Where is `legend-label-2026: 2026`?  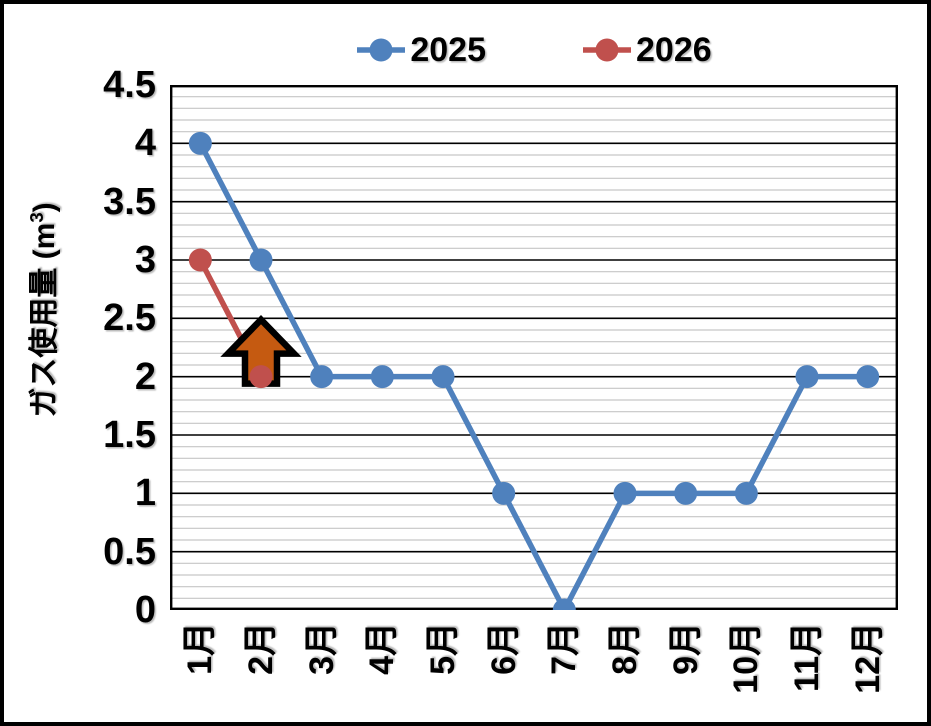
legend-label-2026: 2026 is located at coordinates (674, 50).